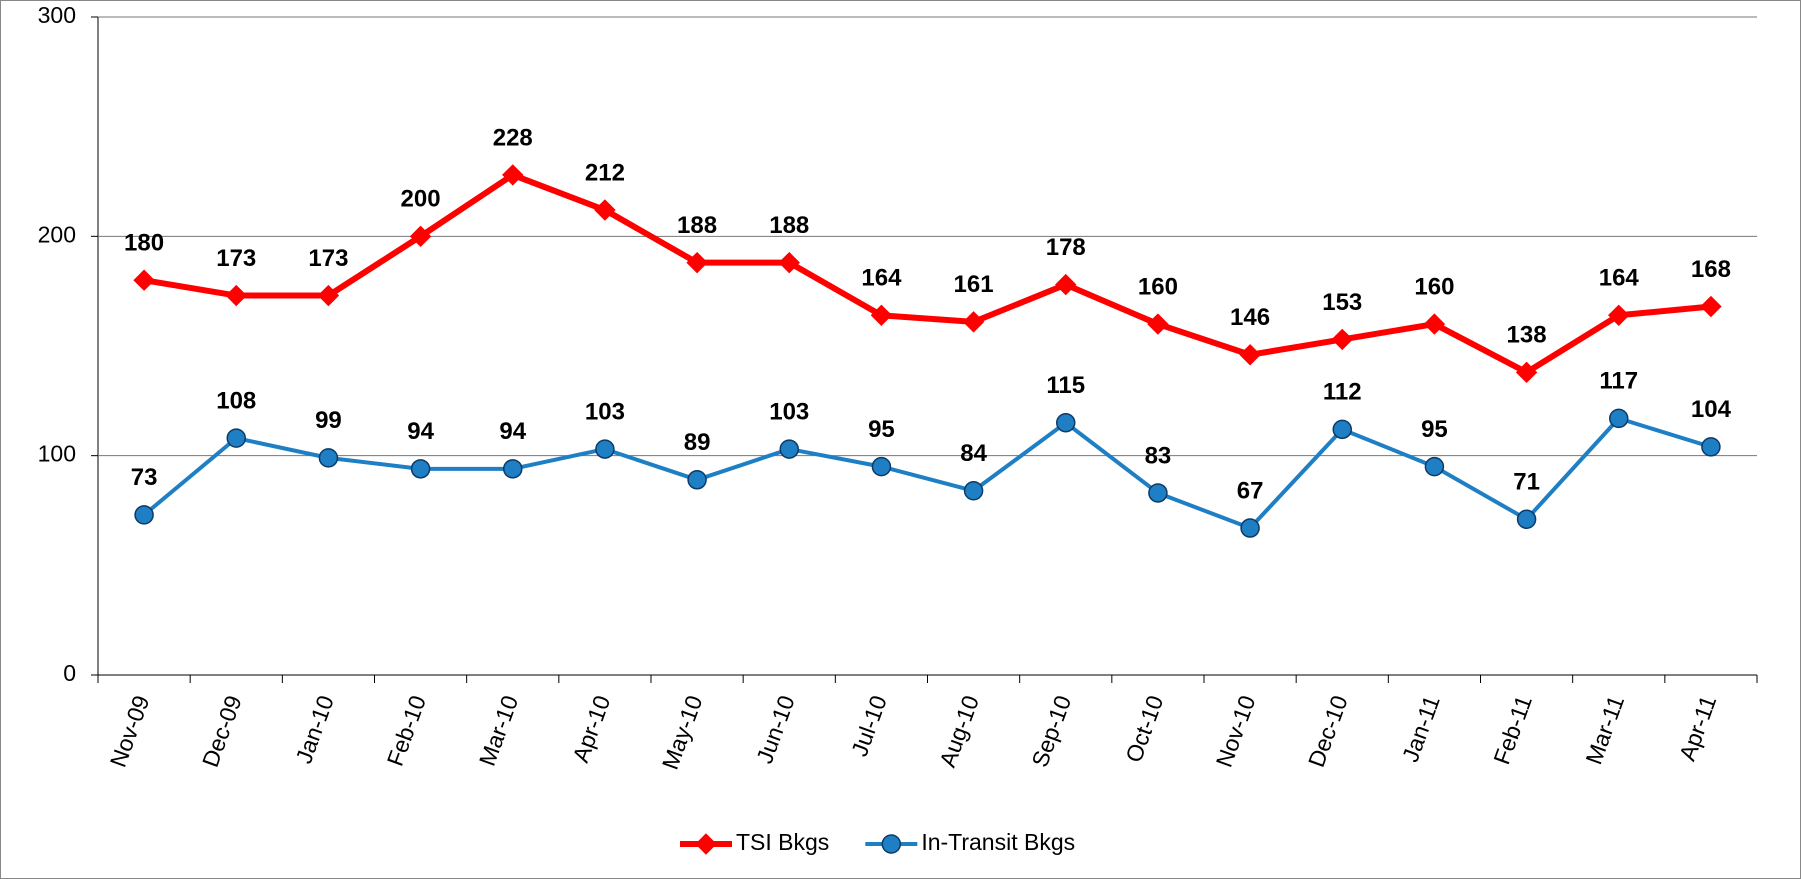 The image size is (1801, 879). What do you see at coordinates (1066, 247) in the screenshot?
I see `data-label: 178` at bounding box center [1066, 247].